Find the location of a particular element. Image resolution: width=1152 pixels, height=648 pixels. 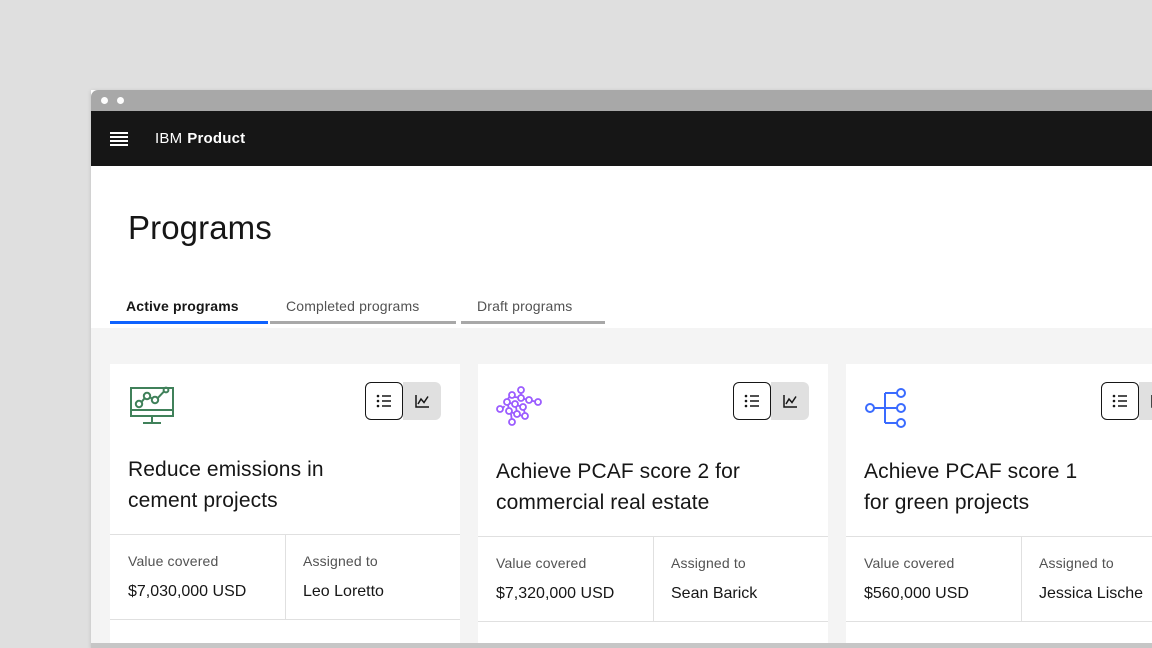

assigned-to-field: Assigned to Leo Loretto is located at coordinates (372, 577).